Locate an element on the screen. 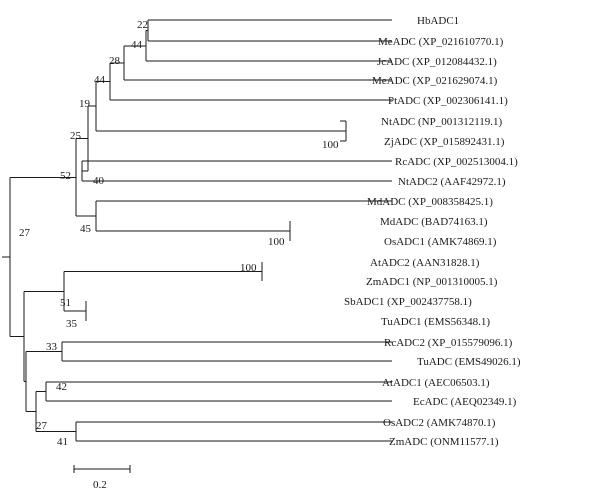 The width and height of the screenshot is (613, 492). taxon-label: AtADC2 (AAN31828.1) is located at coordinates (425, 263).